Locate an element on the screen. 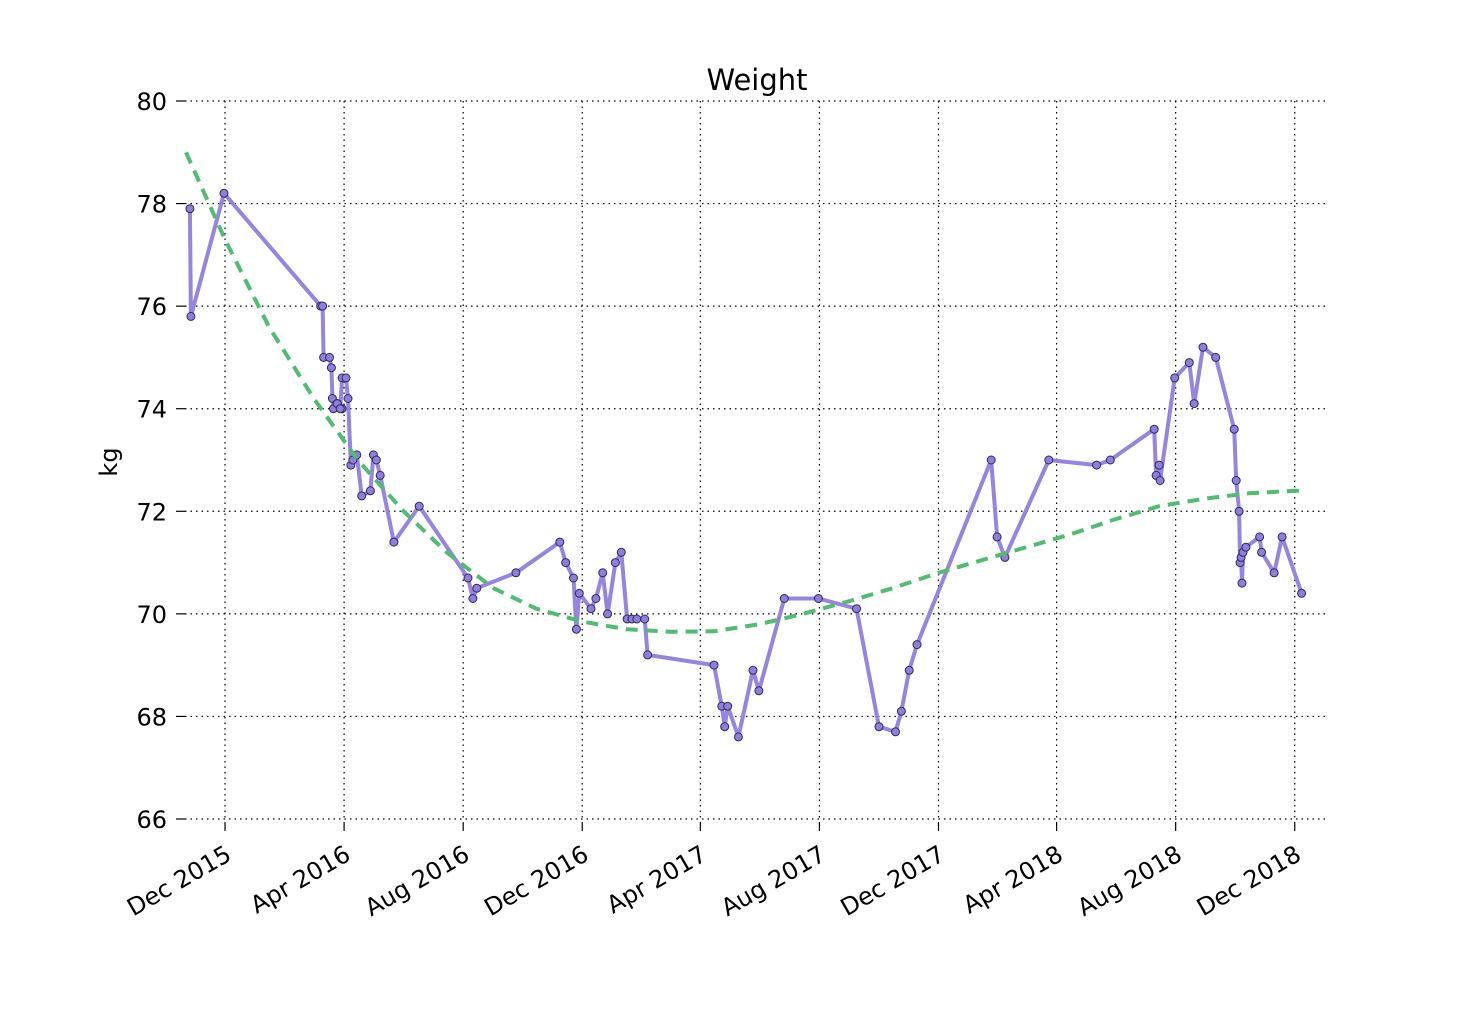  x-tick-label: Aug 2018 is located at coordinates (1130, 881).